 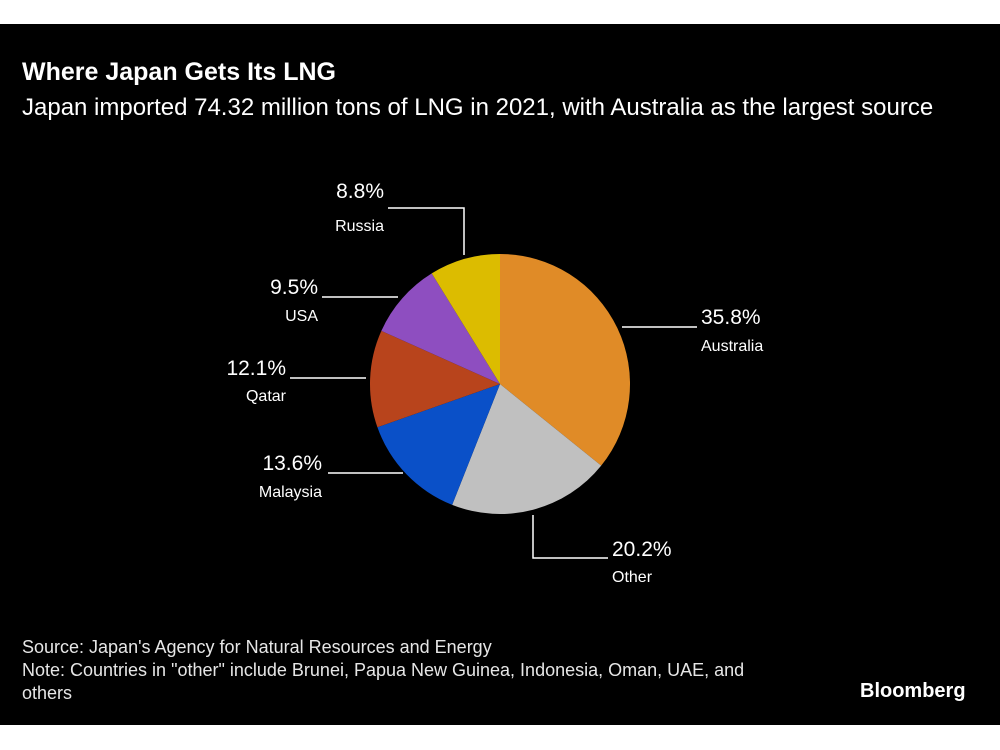 I want to click on pie-slice-qatar, so click(x=434, y=379).